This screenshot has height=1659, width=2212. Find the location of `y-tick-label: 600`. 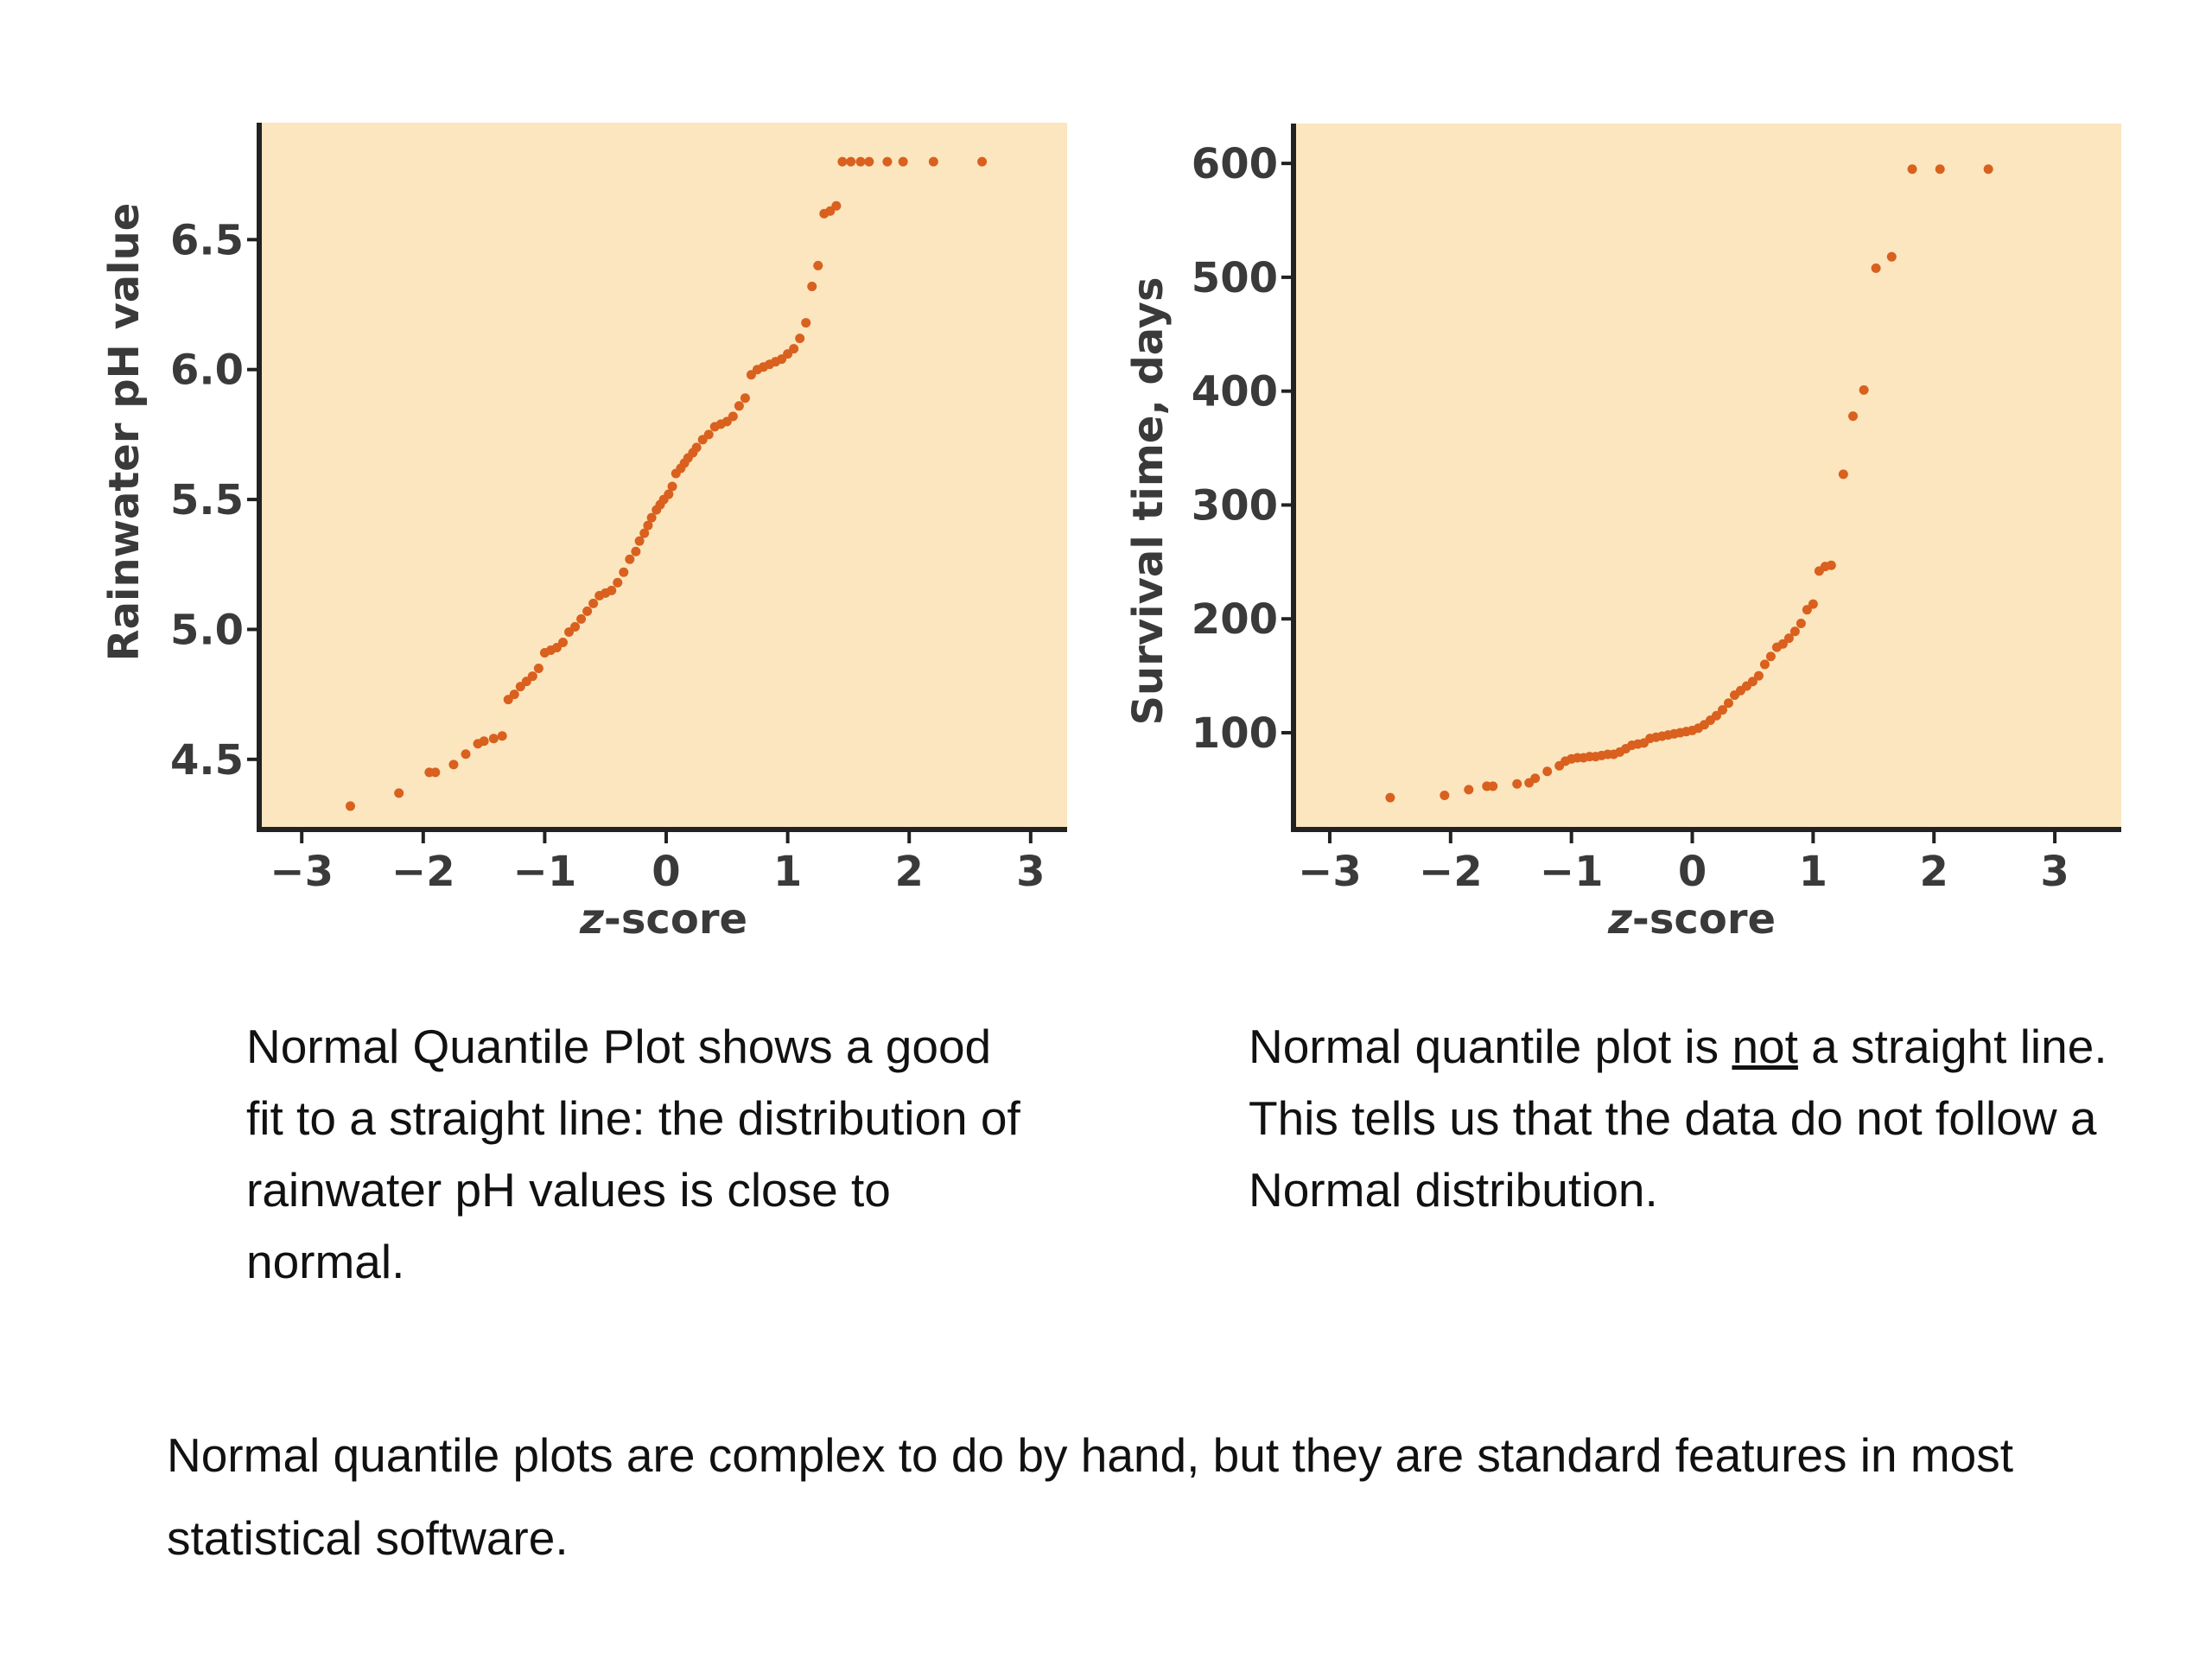

y-tick-label: 600 is located at coordinates (1235, 164).